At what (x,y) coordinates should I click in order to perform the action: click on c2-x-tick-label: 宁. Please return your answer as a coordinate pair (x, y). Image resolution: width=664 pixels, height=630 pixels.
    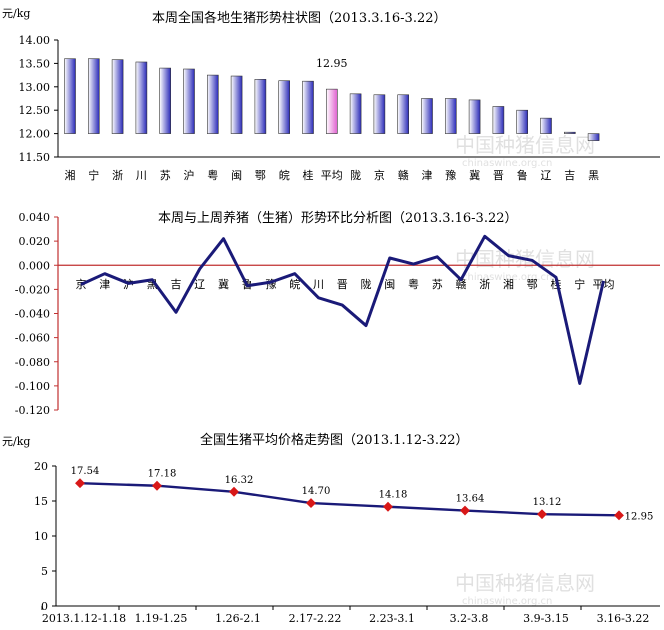
    Looking at the image, I should click on (579, 284).